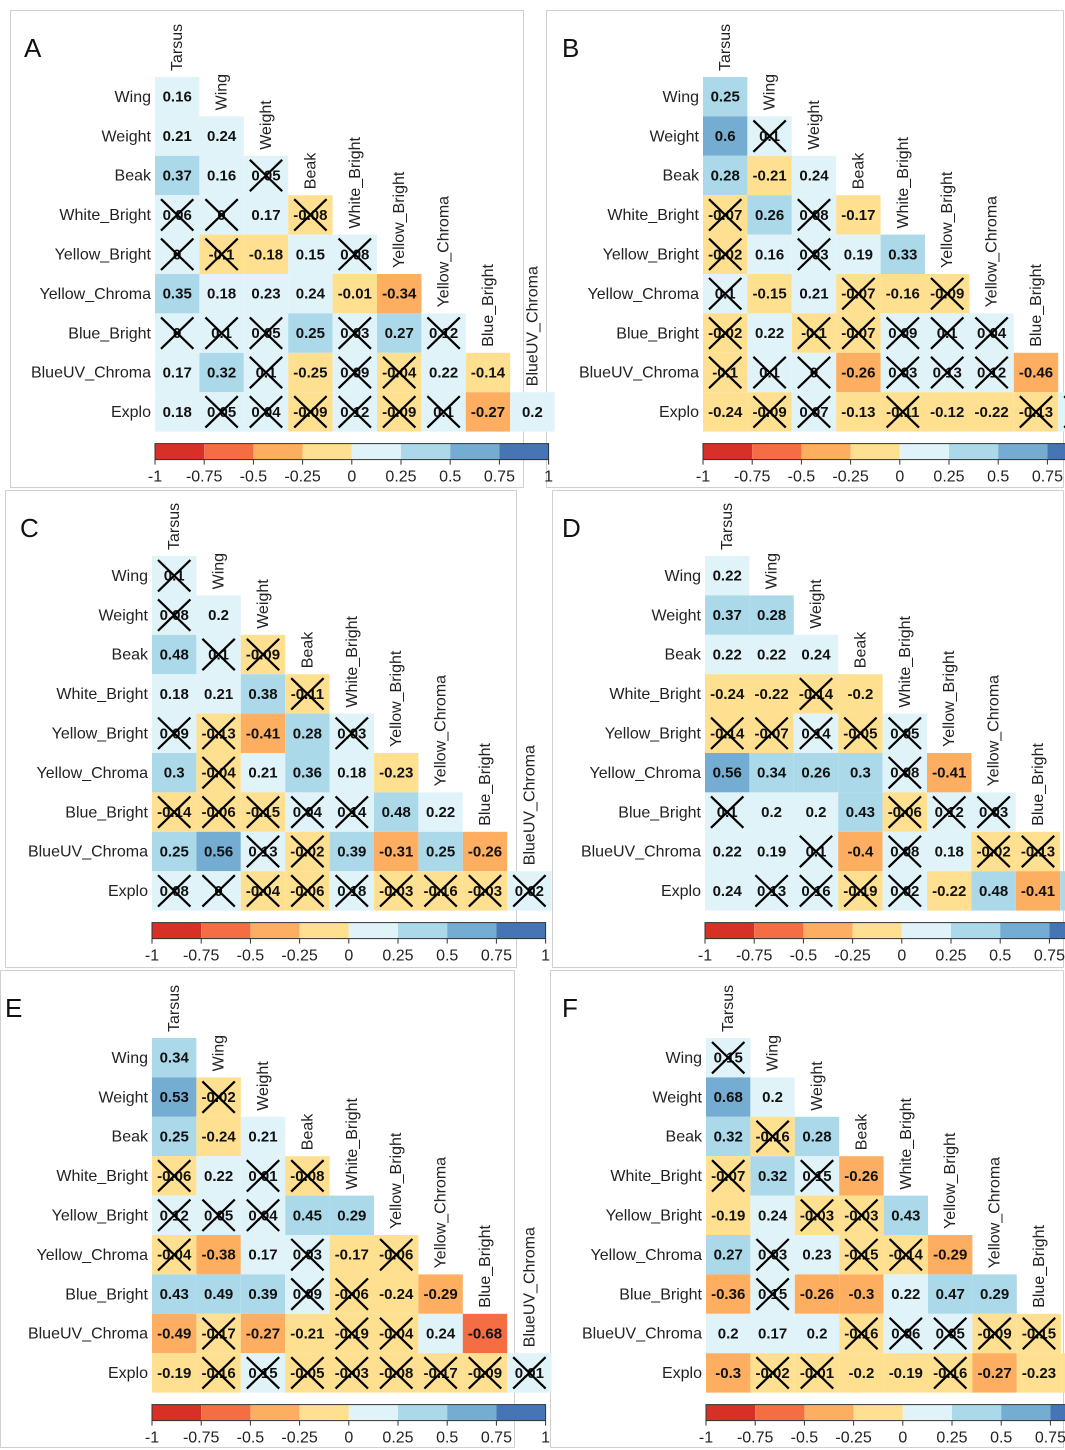 The width and height of the screenshot is (1065, 1450). What do you see at coordinates (93, 773) in the screenshot?
I see `row-label: Yellow_Chroma` at bounding box center [93, 773].